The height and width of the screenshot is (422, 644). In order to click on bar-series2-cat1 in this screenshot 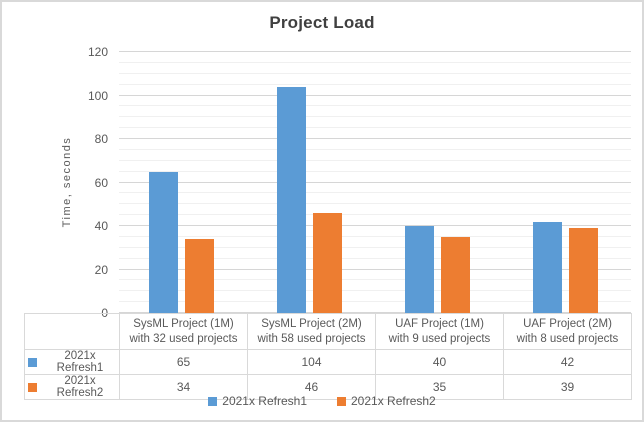, I will do `click(199, 276)`.